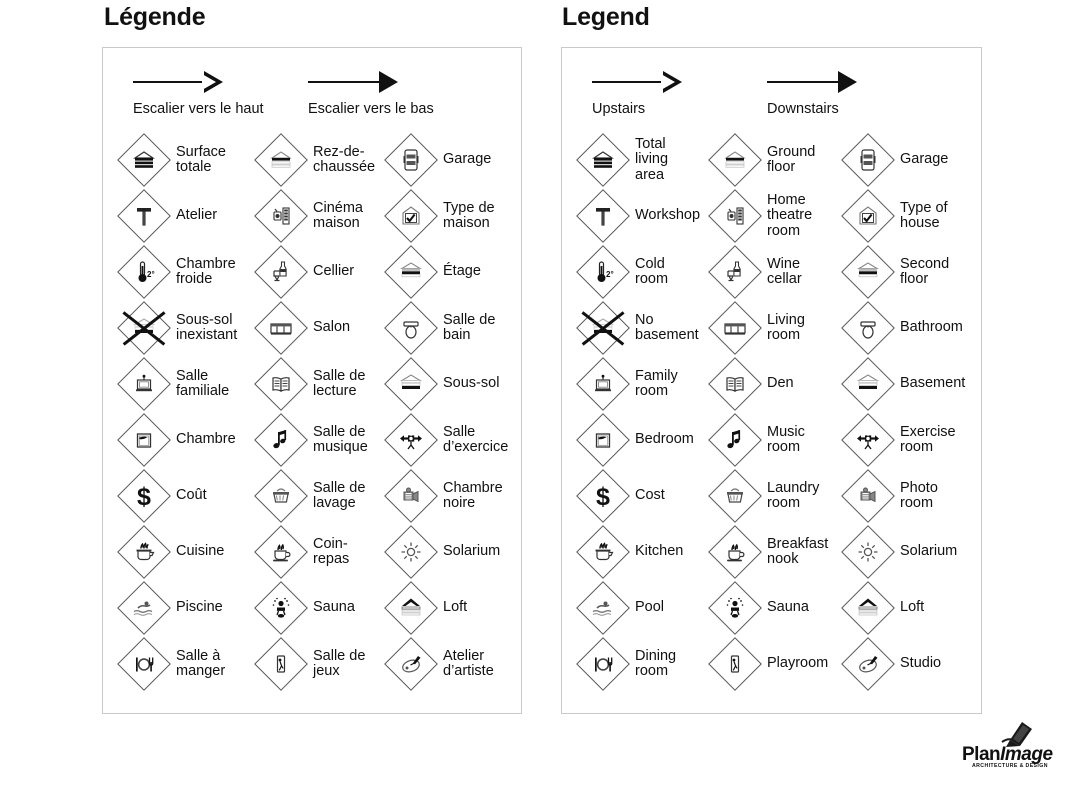 This screenshot has width=1080, height=785. What do you see at coordinates (144, 328) in the screenshot?
I see `no-basement-icon` at bounding box center [144, 328].